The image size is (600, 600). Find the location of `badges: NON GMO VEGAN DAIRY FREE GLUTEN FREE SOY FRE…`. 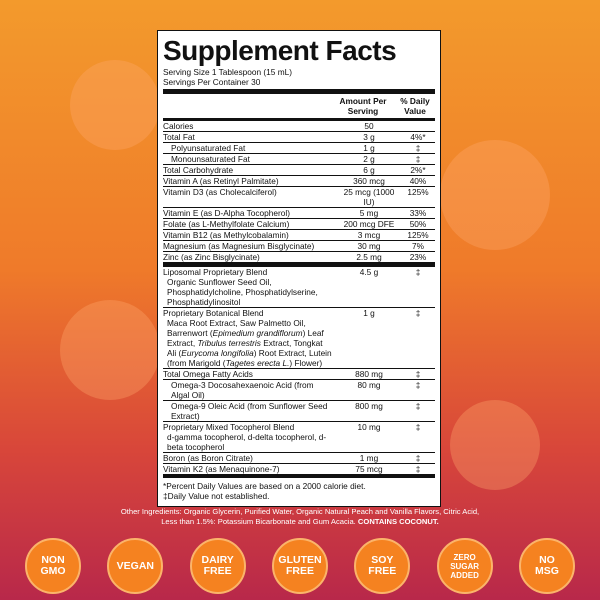

badges: NON GMO VEGAN DAIRY FREE GLUTEN FREE SOY FRE… is located at coordinates (300, 566).